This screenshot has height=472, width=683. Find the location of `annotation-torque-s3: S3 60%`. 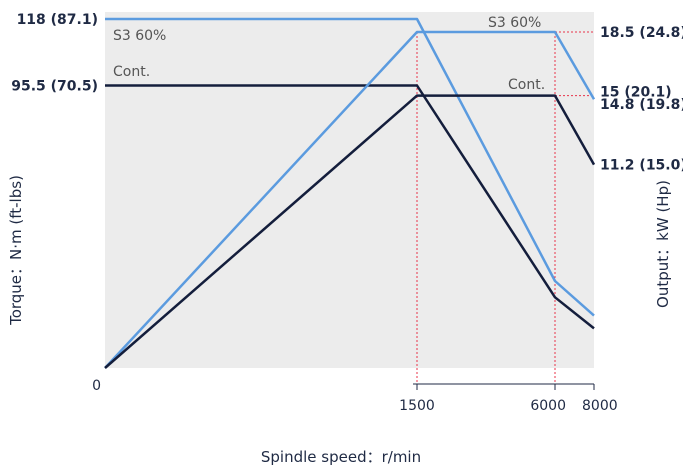

annotation-torque-s3: S3 60% is located at coordinates (139, 36).